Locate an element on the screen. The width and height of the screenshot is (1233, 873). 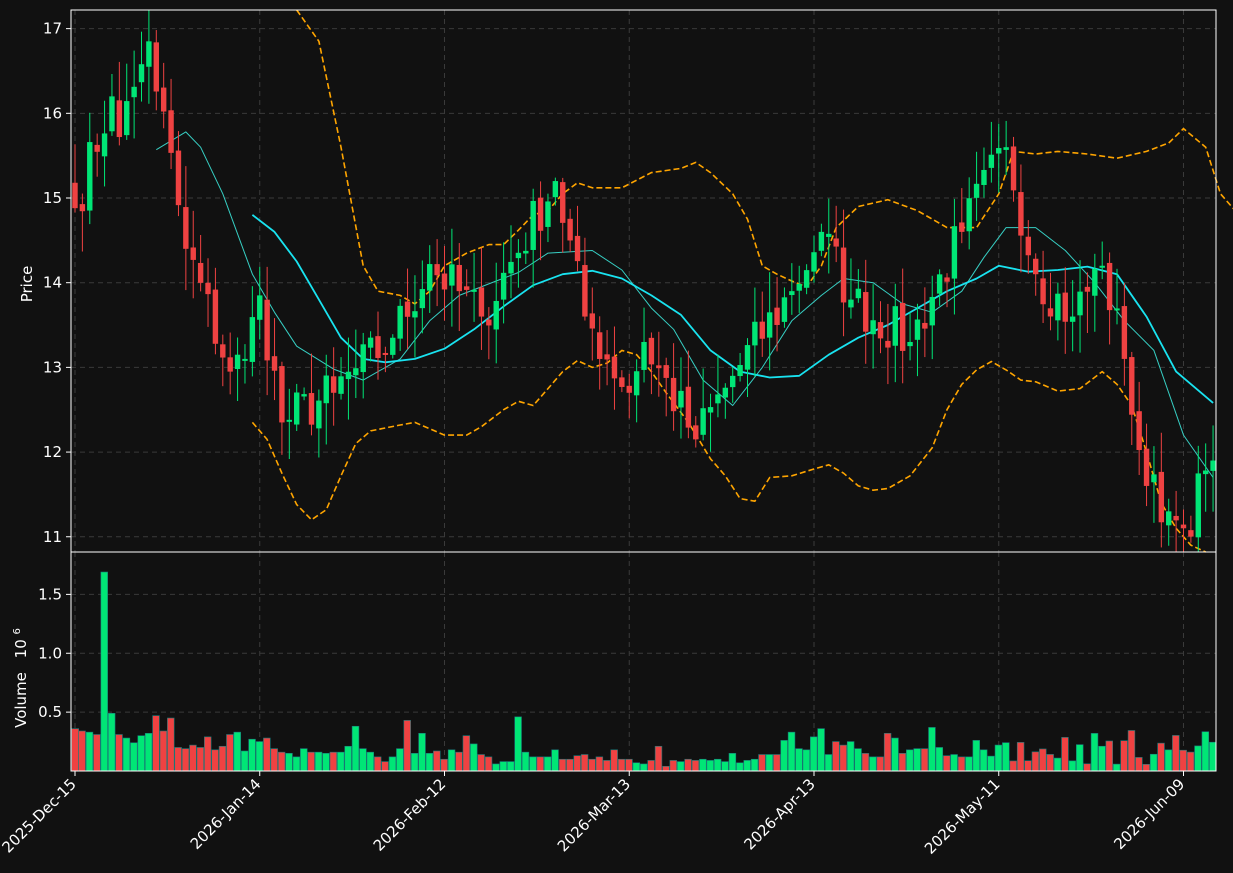
price-tick-label: 11 is located at coordinates (52, 537).